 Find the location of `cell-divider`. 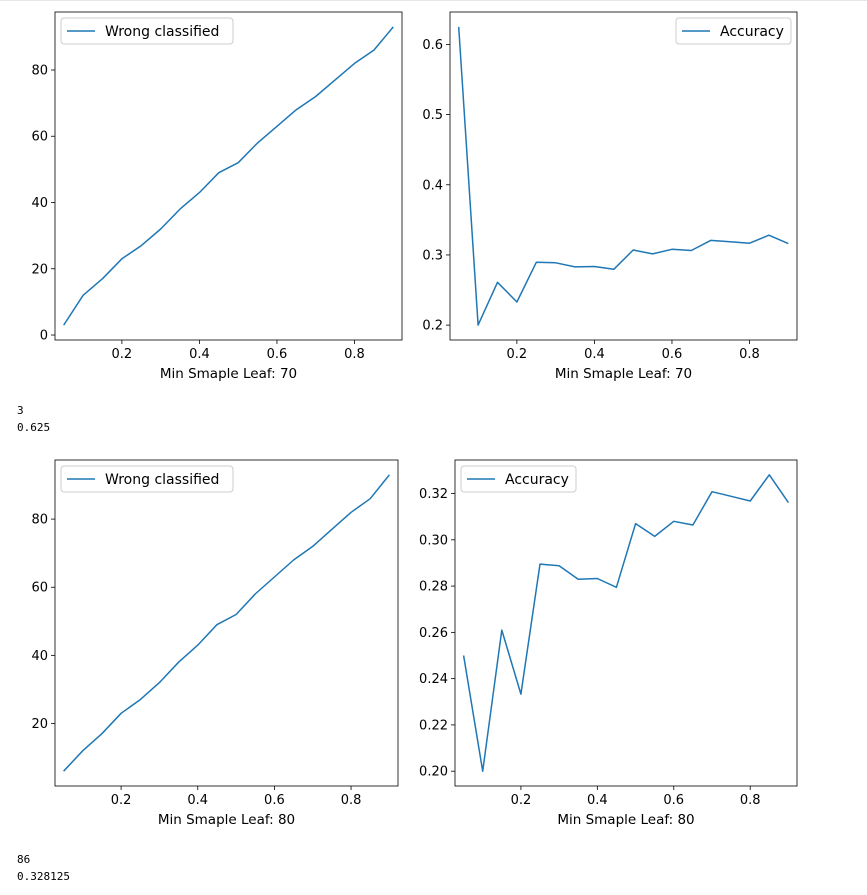

cell-divider is located at coordinates (433, 0).